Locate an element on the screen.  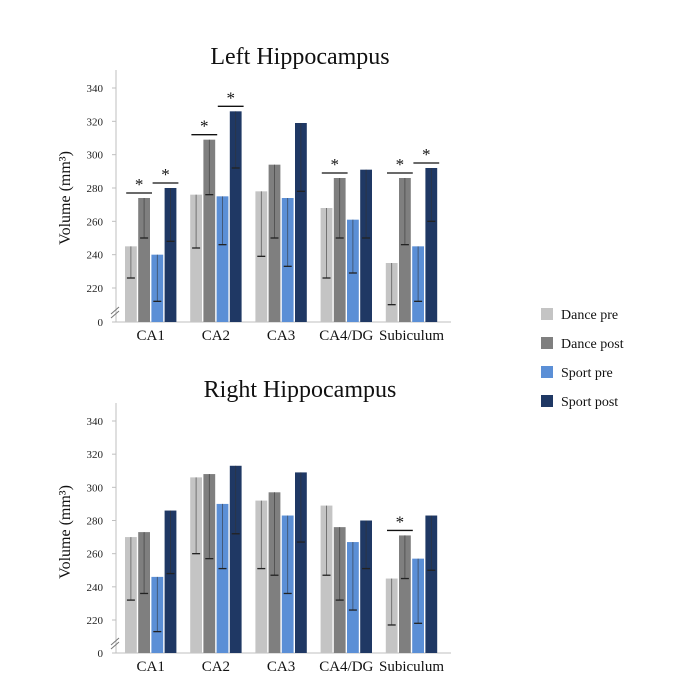
right-chart-title: Right Hippocampus is located at coordinates (300, 390).